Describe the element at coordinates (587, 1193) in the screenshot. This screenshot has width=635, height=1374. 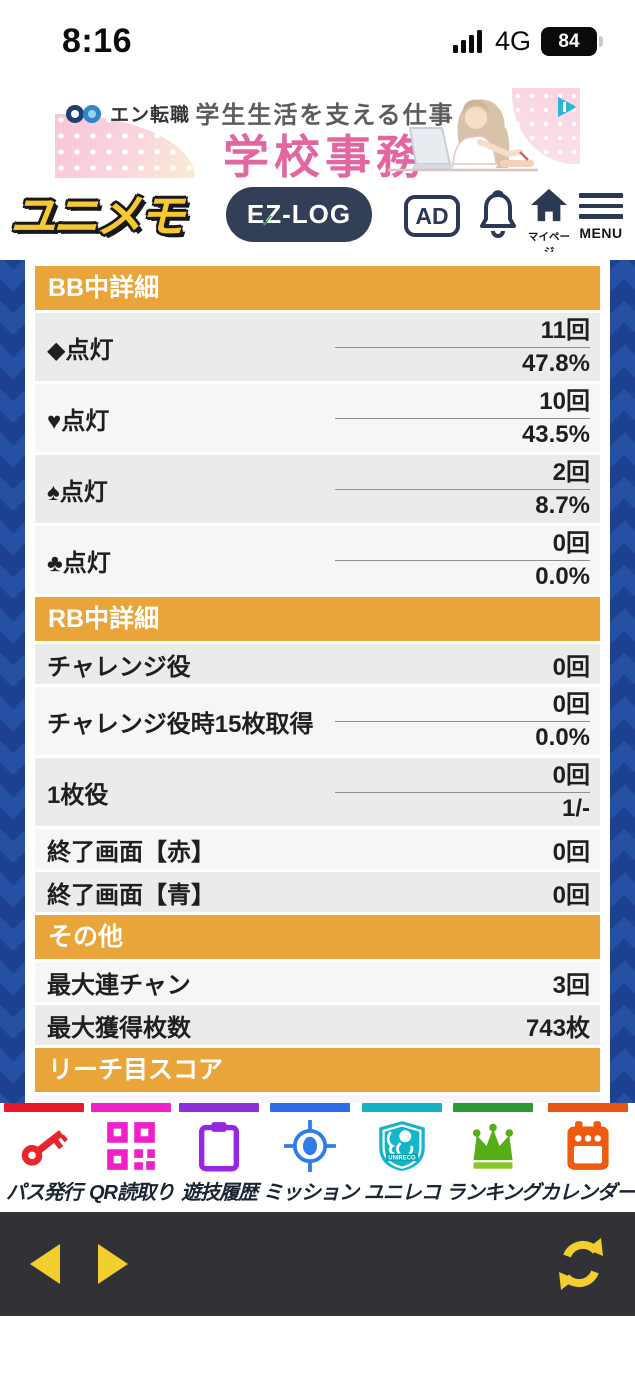
I see `nav-item-label: カレンダー` at that location.